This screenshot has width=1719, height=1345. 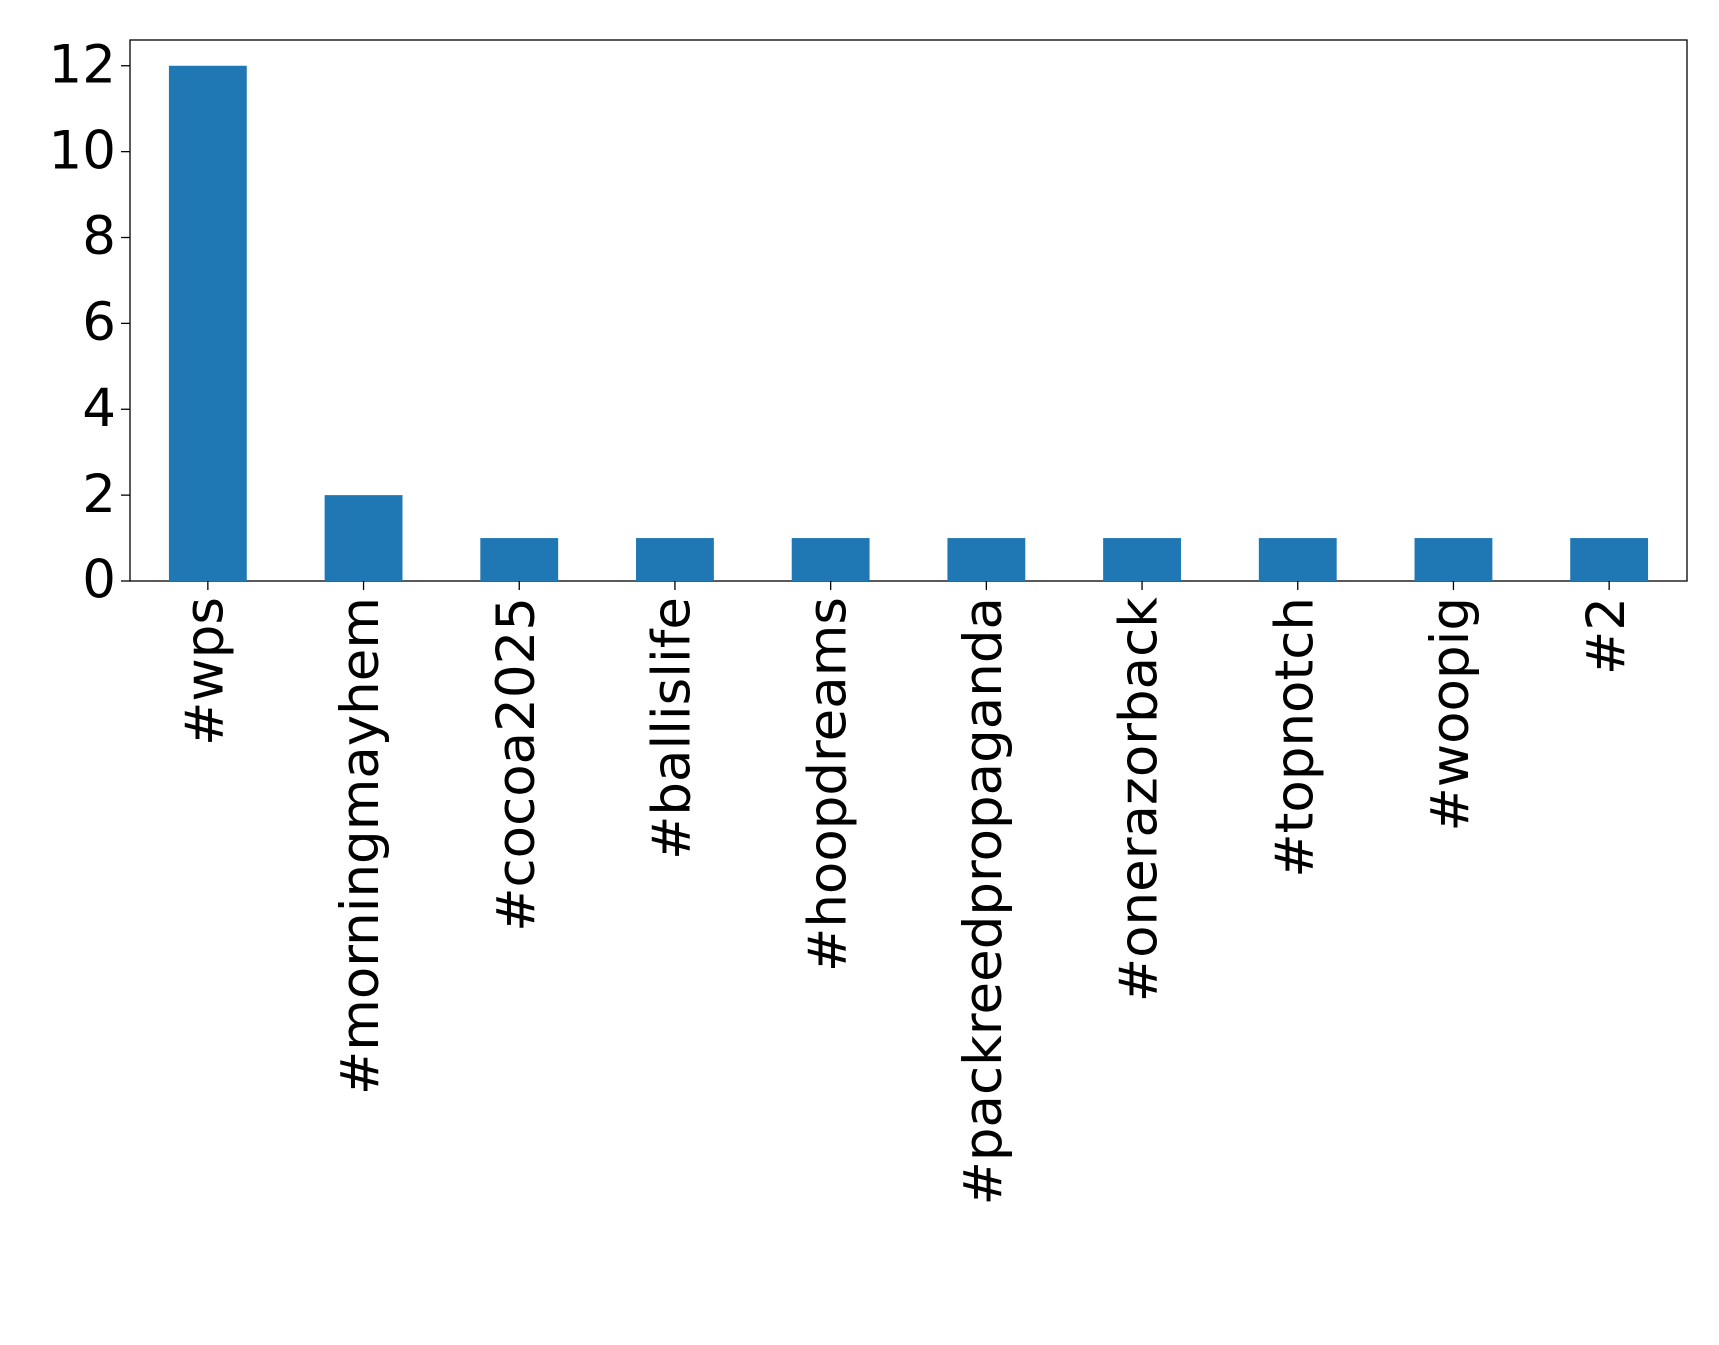 What do you see at coordinates (99, 408) in the screenshot?
I see `y-tick-label: 4` at bounding box center [99, 408].